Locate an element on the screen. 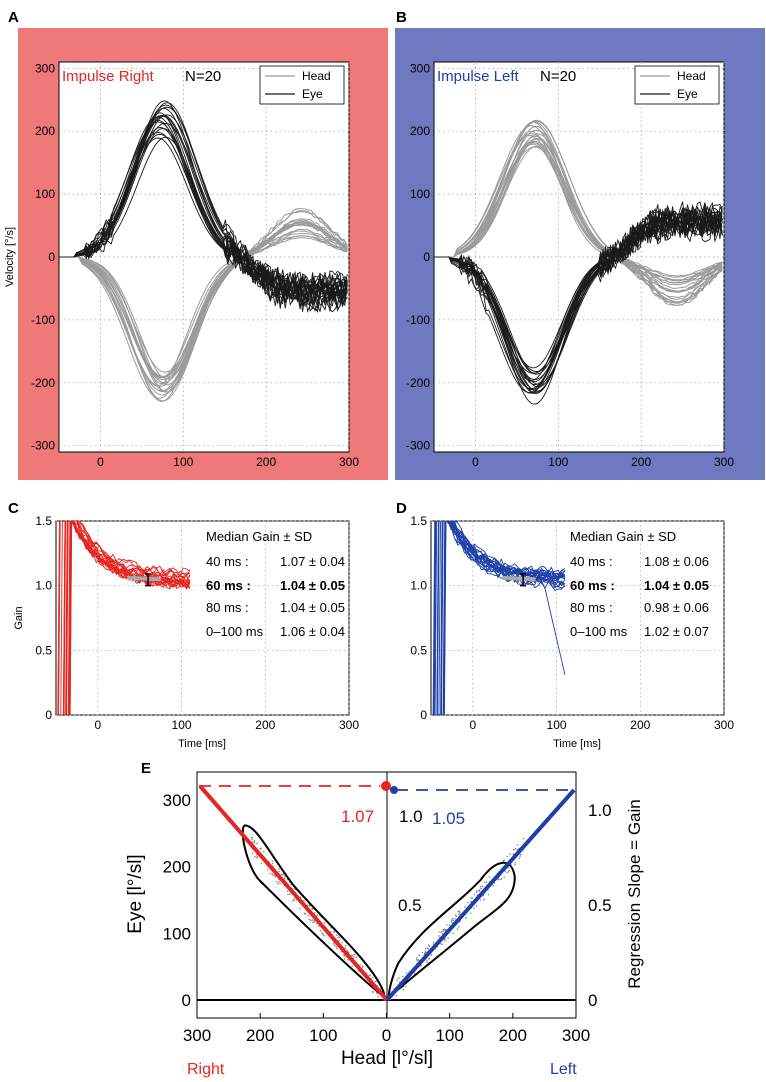 The image size is (766, 1082). median-gain-band is located at coordinates (519, 578).